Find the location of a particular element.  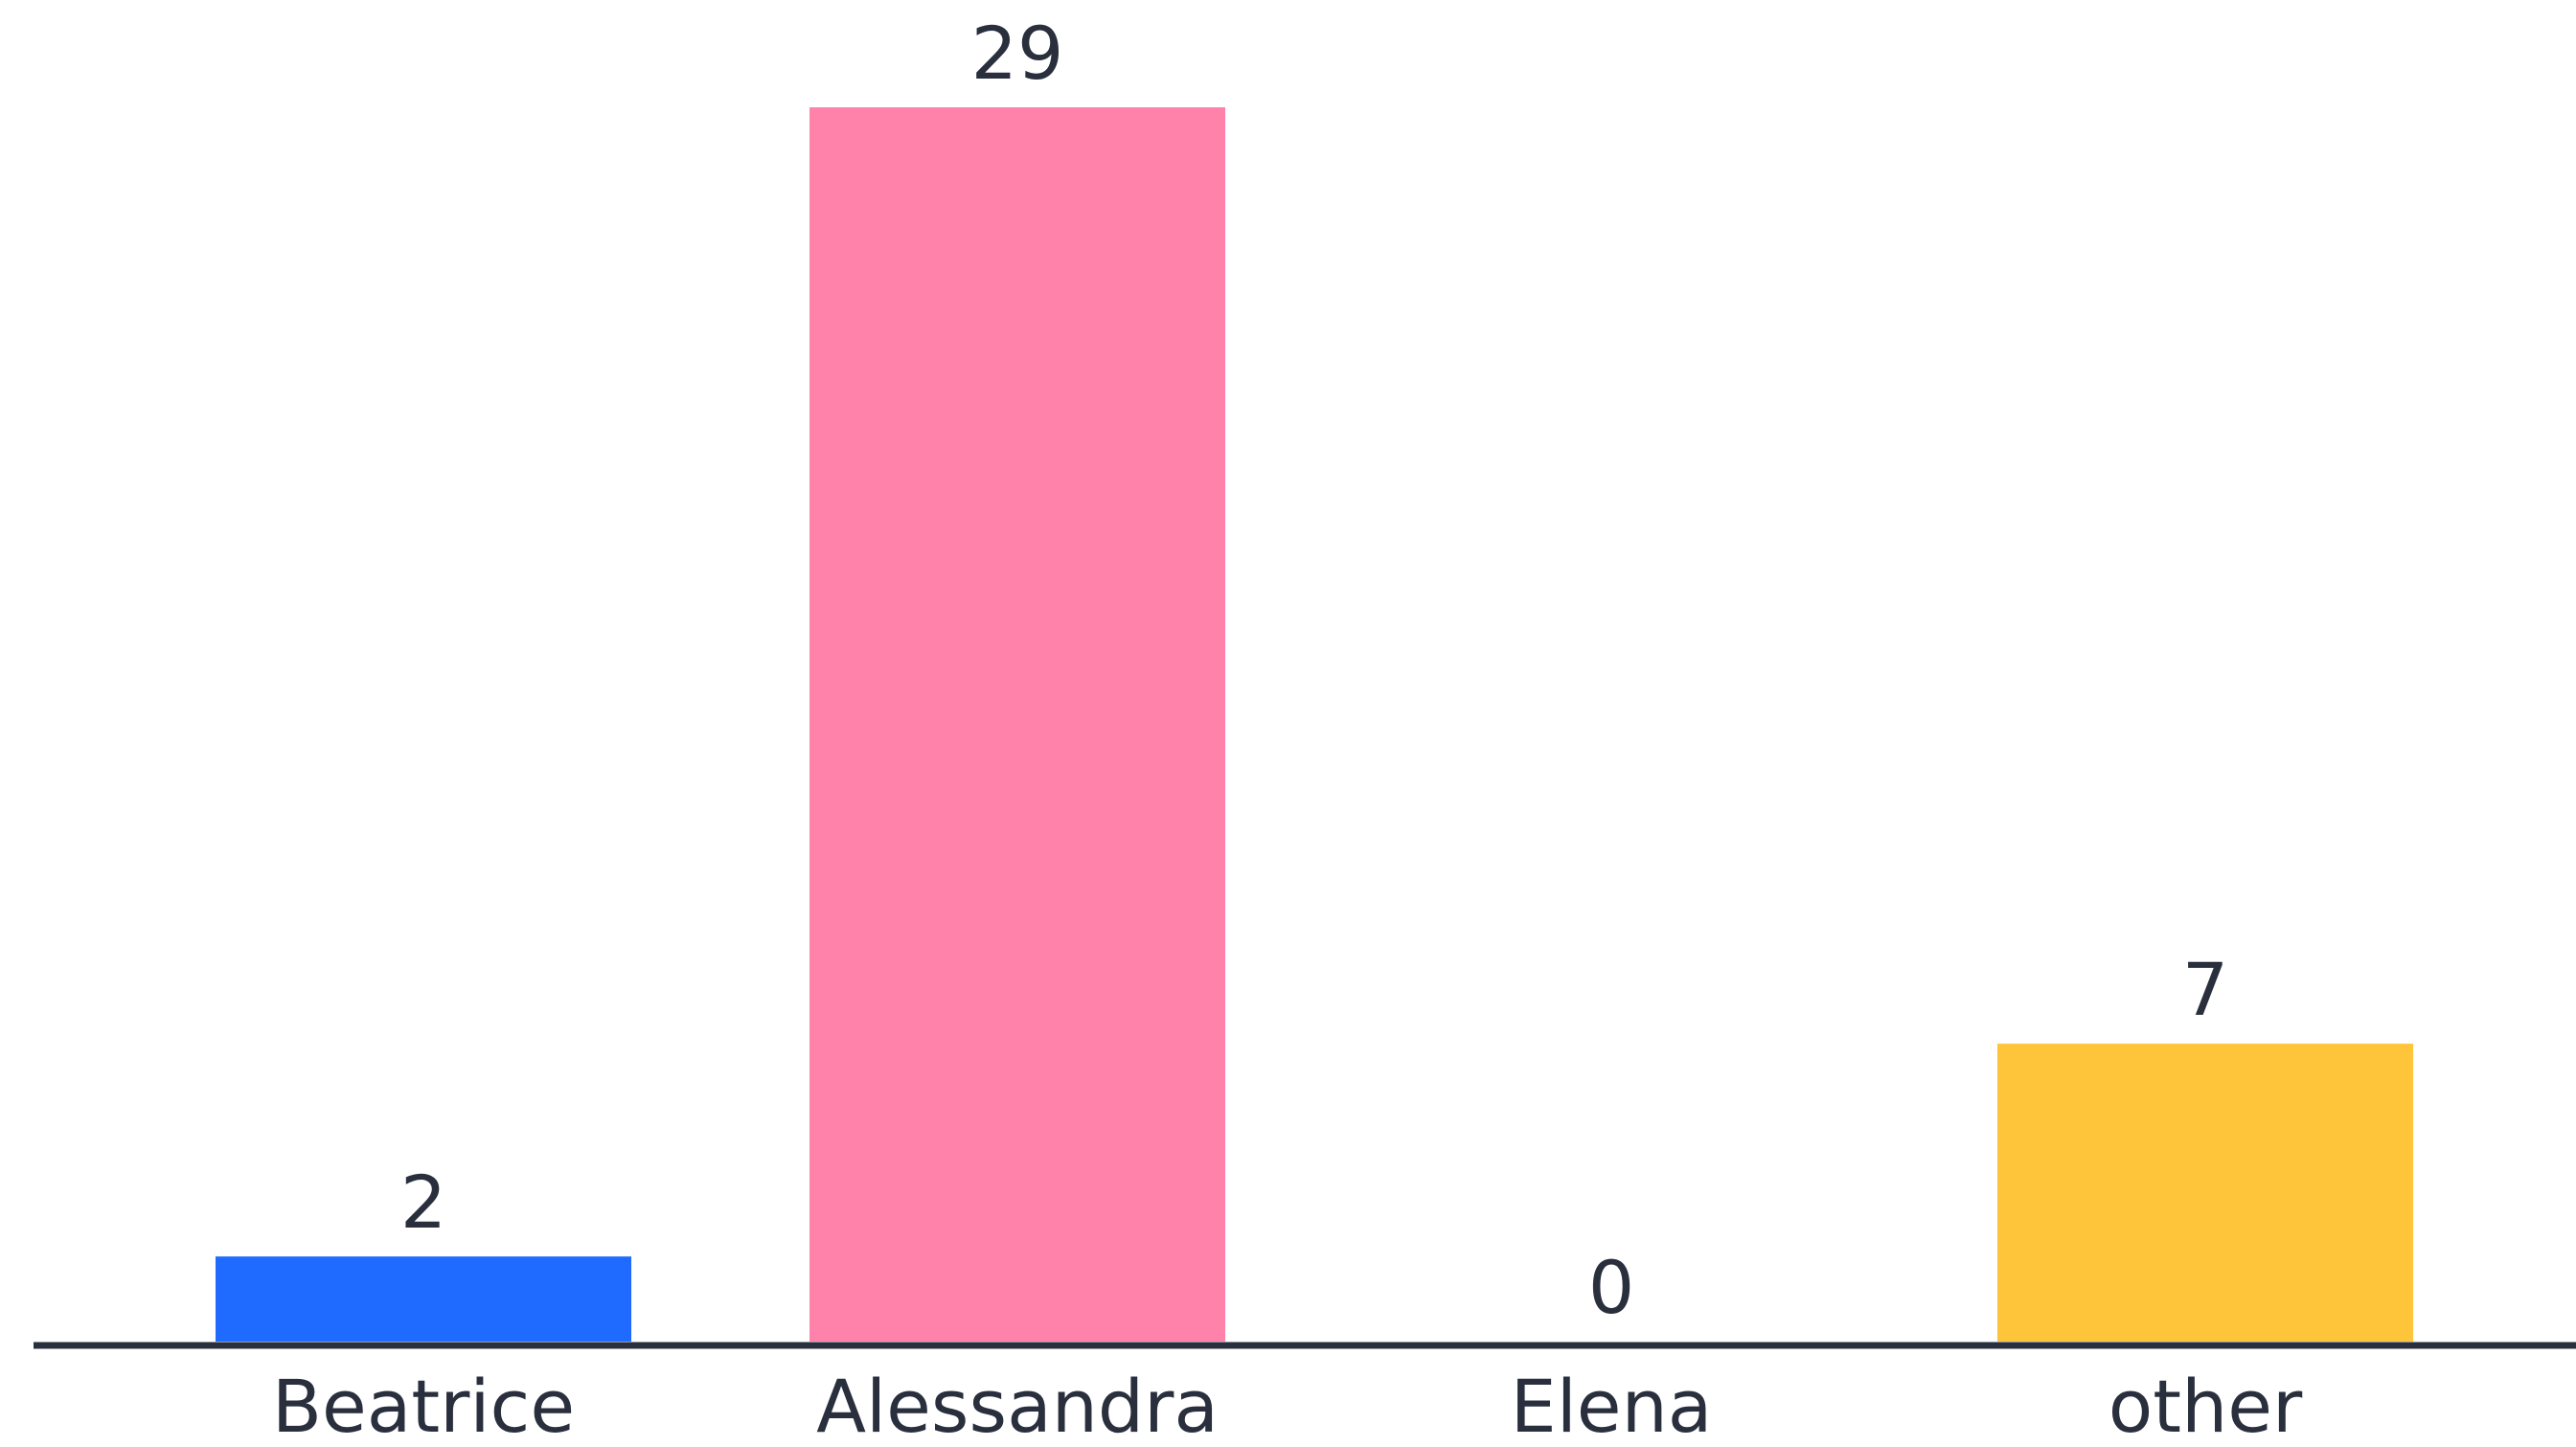

value-label-beatrice: 2 is located at coordinates (423, 1202).